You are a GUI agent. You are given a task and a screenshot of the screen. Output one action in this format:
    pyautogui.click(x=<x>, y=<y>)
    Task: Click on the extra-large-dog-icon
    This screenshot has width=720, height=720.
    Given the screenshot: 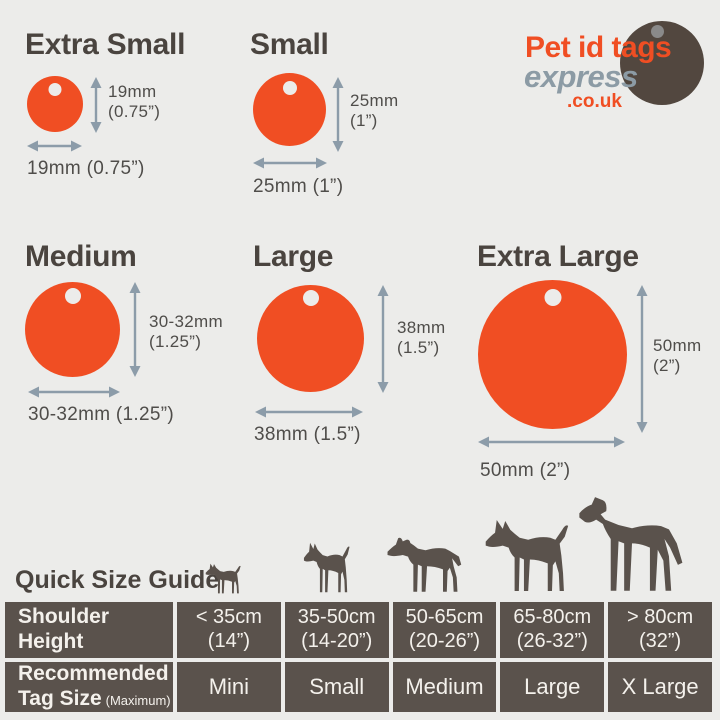 What is the action you would take?
    pyautogui.click(x=632, y=545)
    